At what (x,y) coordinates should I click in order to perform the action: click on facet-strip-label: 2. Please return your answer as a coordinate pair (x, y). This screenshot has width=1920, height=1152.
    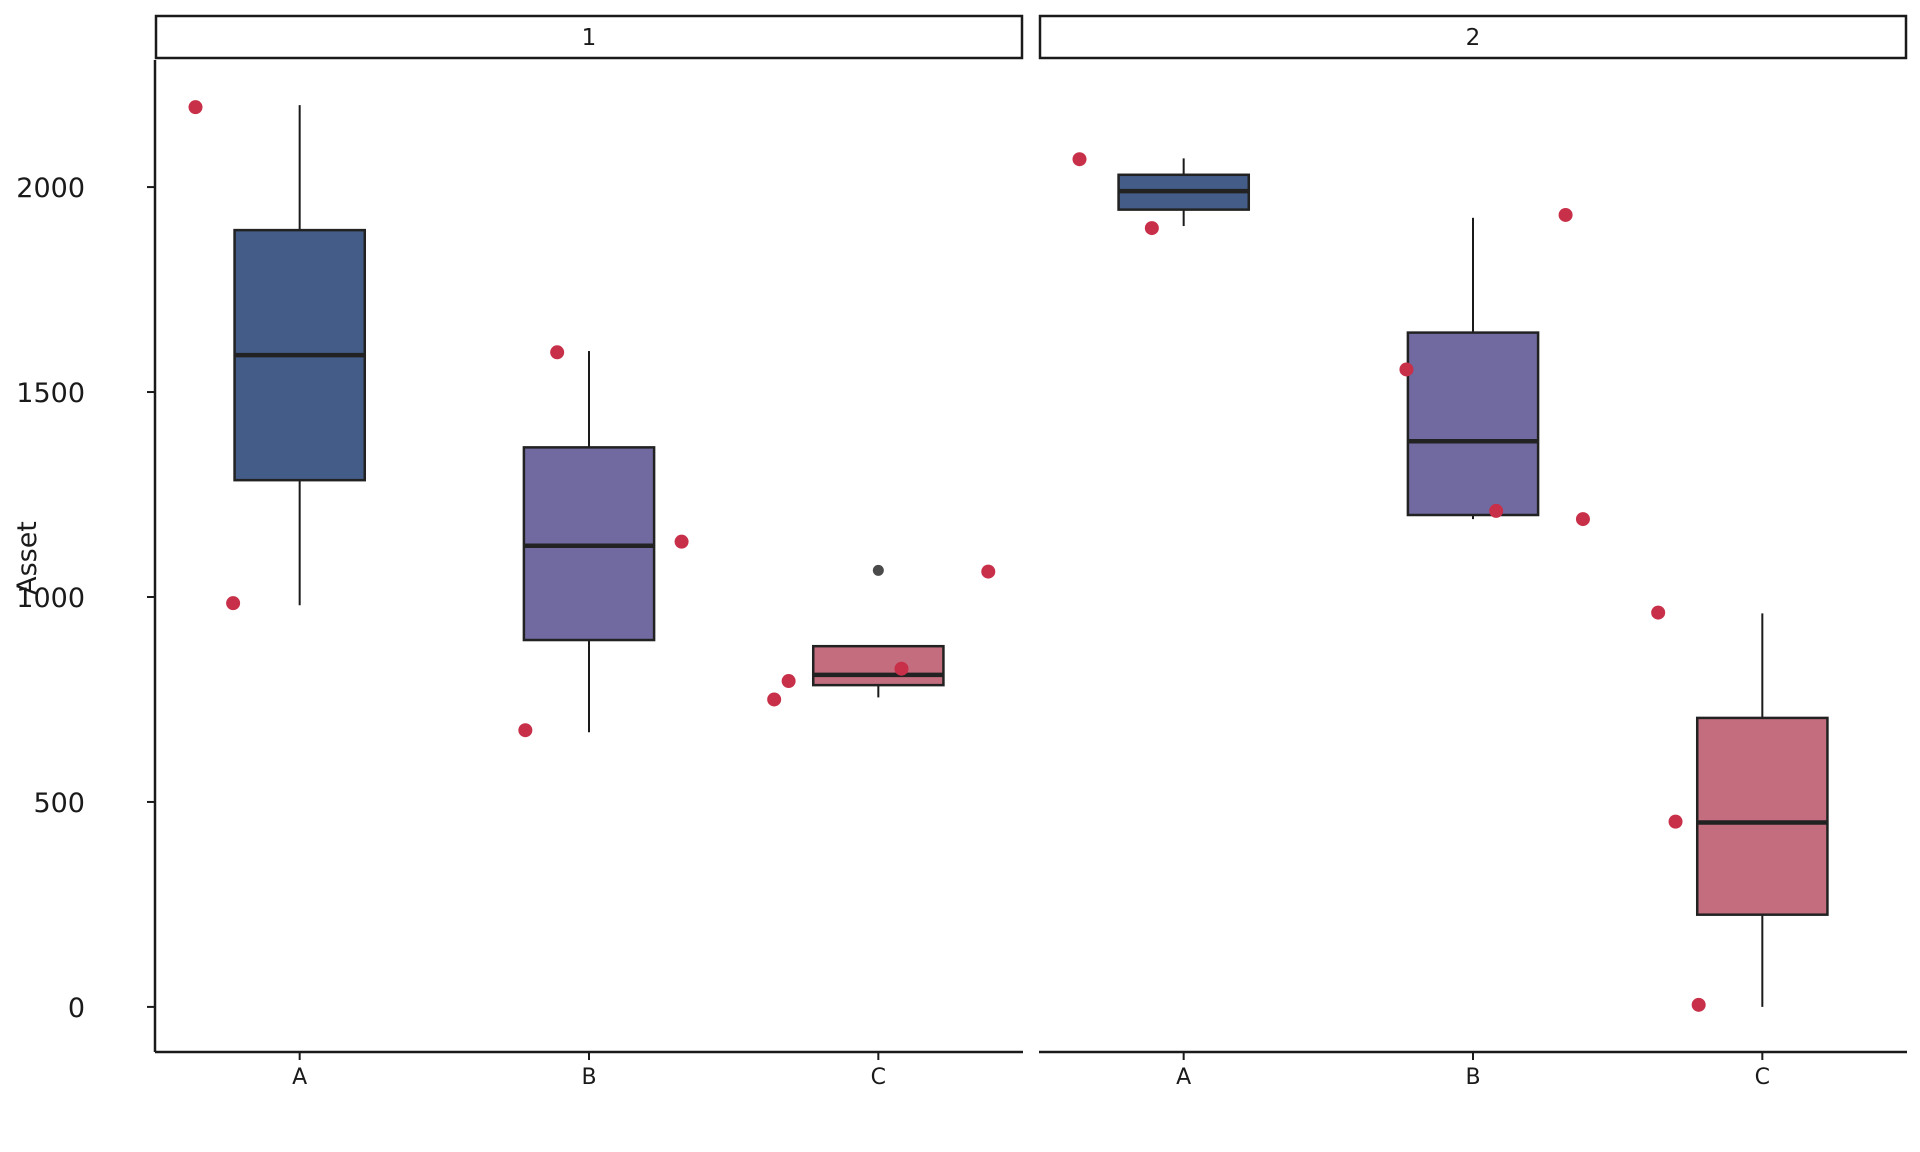
    Looking at the image, I should click on (1473, 38).